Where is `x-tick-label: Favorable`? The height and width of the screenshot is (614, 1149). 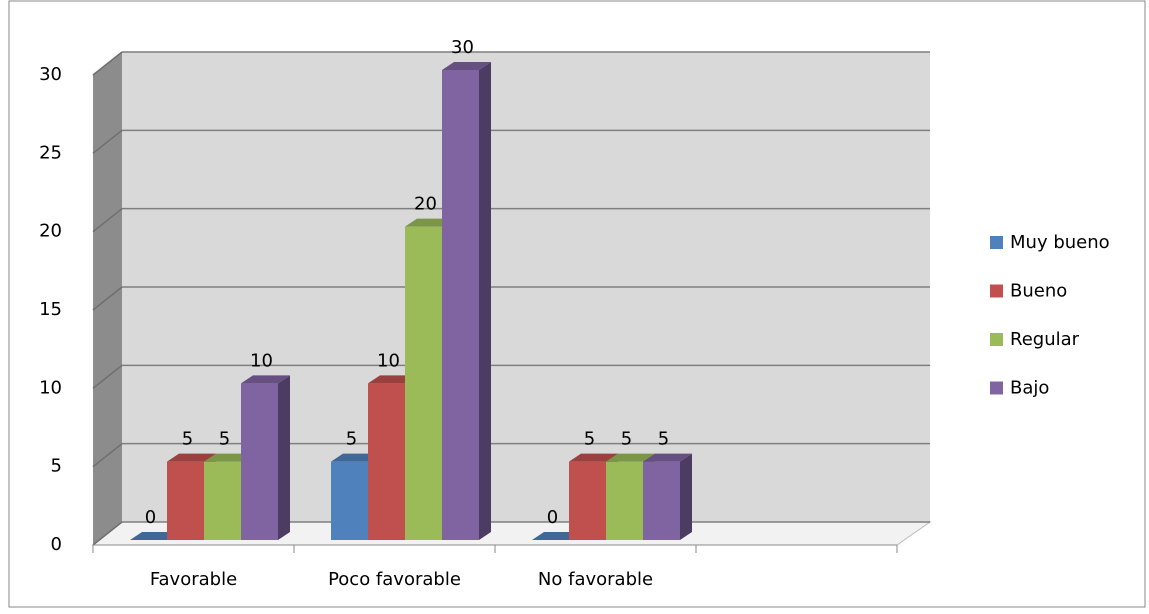 x-tick-label: Favorable is located at coordinates (193, 579).